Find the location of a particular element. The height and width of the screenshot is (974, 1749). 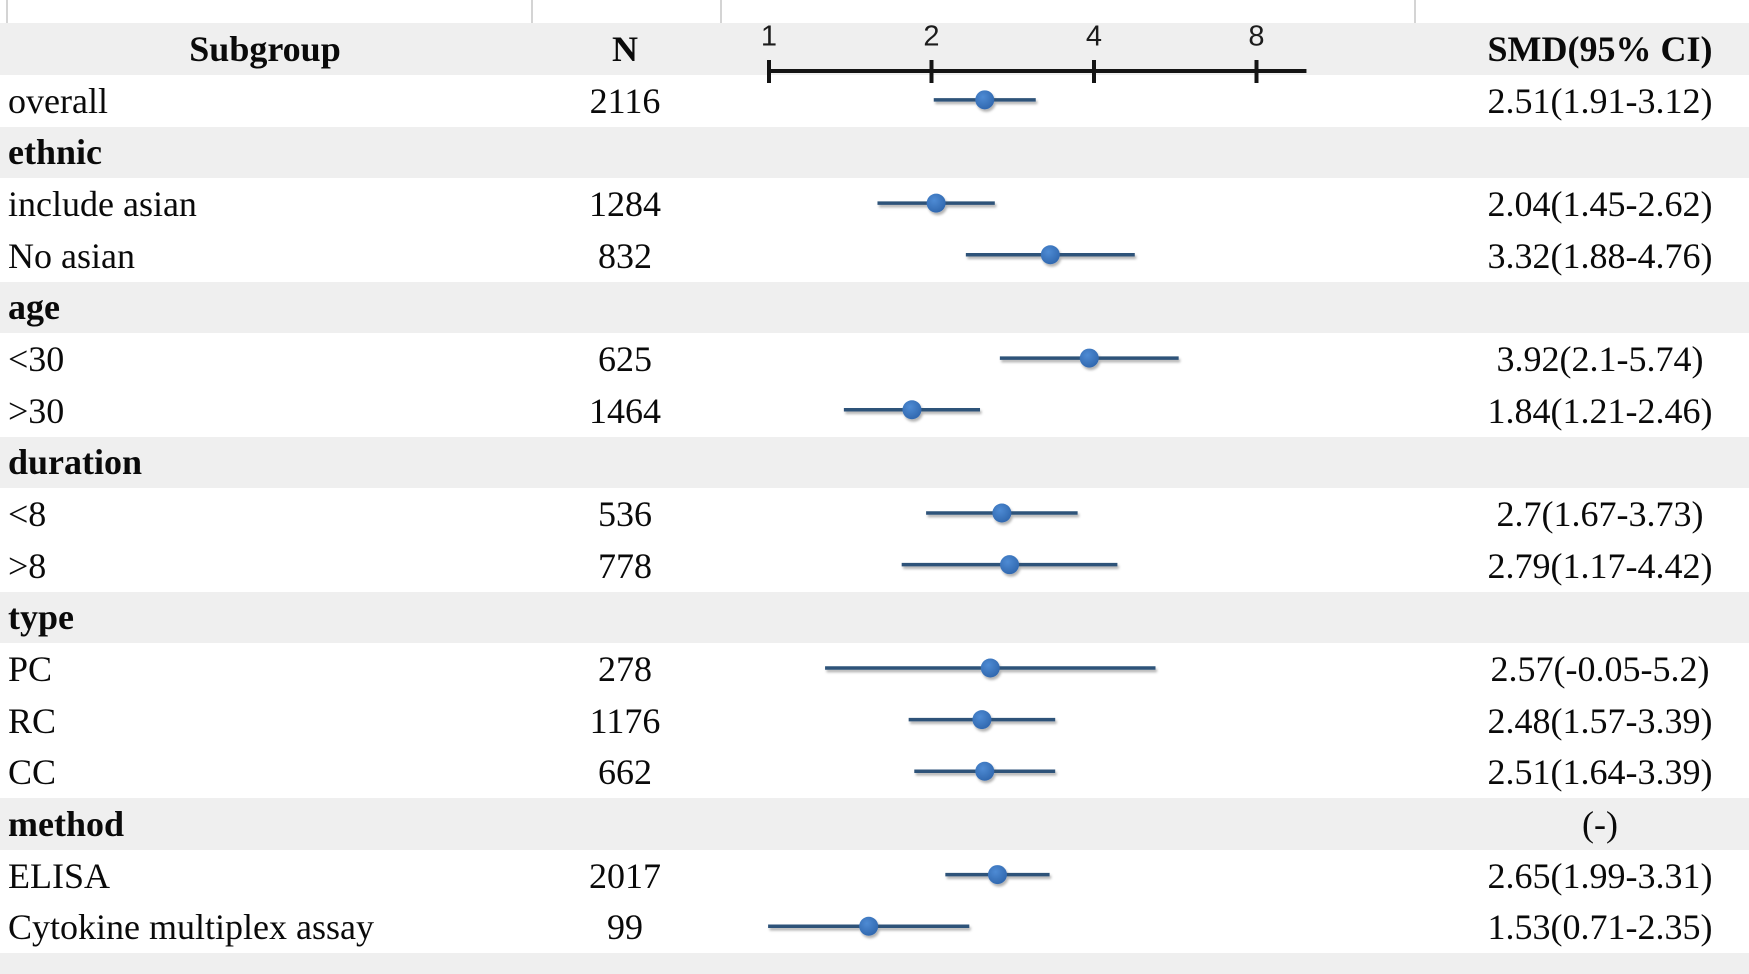

smd-ci-value: 1.84(1.21-2.46) is located at coordinates (1600, 410).